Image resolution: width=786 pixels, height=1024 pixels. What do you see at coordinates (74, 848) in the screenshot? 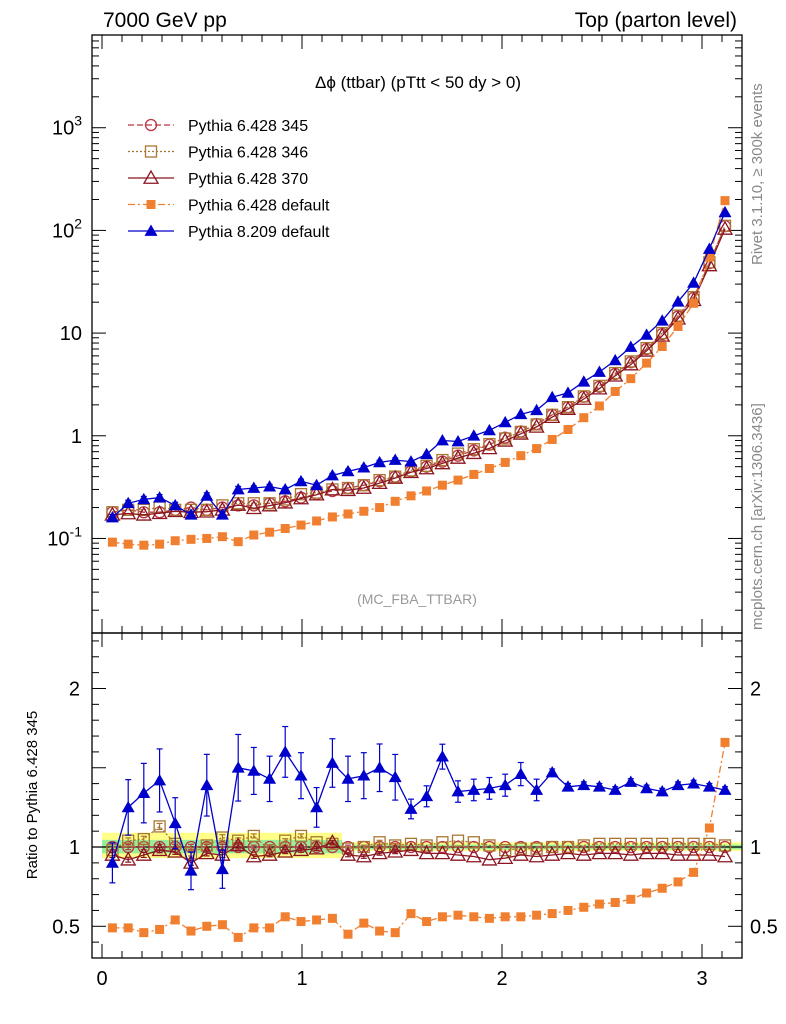
I see `ratio-y-tick-label: 1` at bounding box center [74, 848].